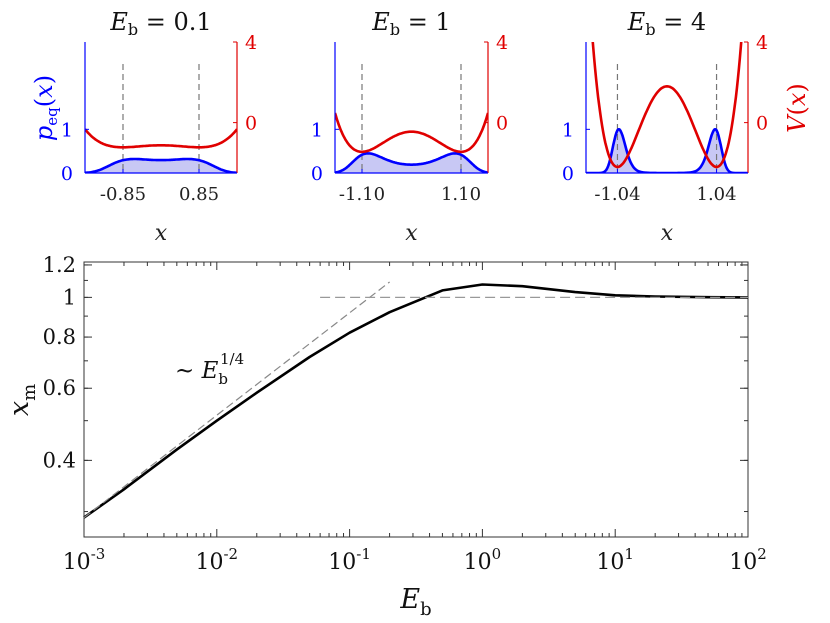 Image resolution: width=830 pixels, height=623 pixels. I want to click on x-tick-label: 1.04, so click(717, 194).